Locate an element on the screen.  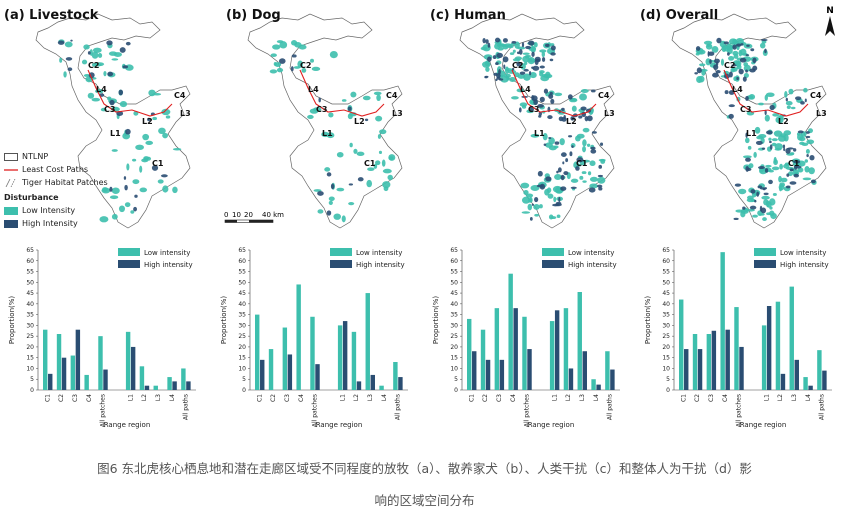
map-livestock: C2 L4 C3 L1 L2 C4 L3 C1 (a) Livestock is located at coordinates (97, 118).